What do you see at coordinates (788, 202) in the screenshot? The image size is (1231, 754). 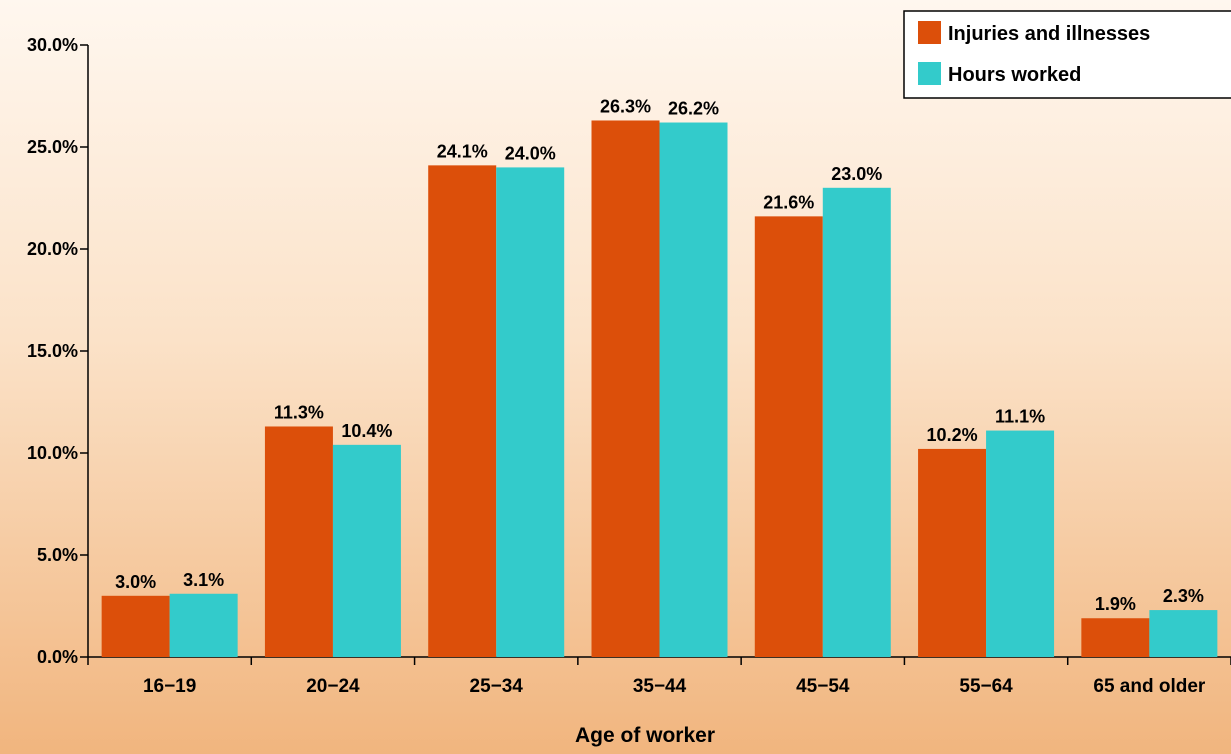 I see `data-label: 21.6%` at bounding box center [788, 202].